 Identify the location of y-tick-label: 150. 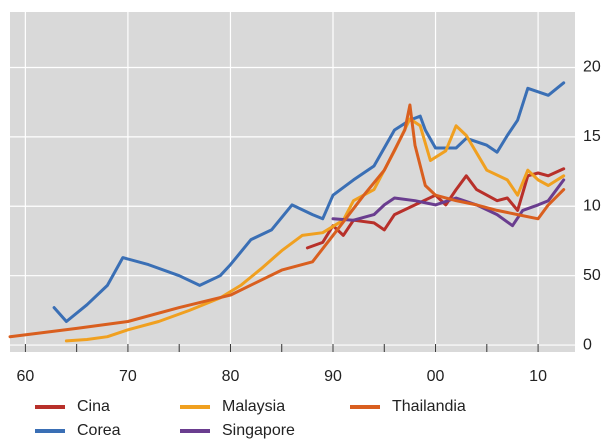
(592, 136).